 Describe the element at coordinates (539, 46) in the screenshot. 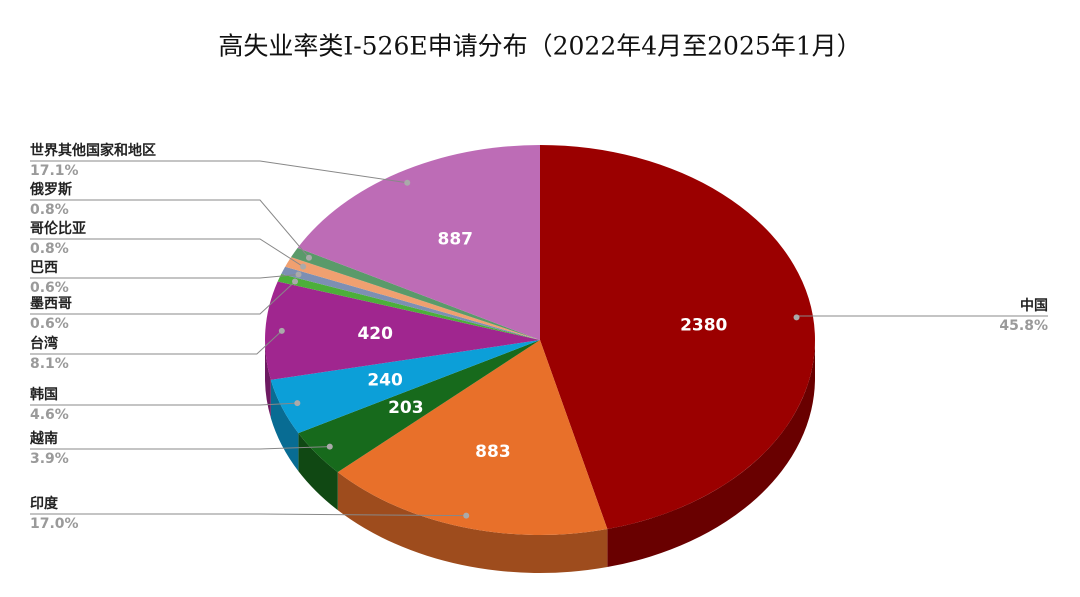

I see `chart-title: 高失业率类I-526E申请分布（2022年4月至2025年1月）` at that location.